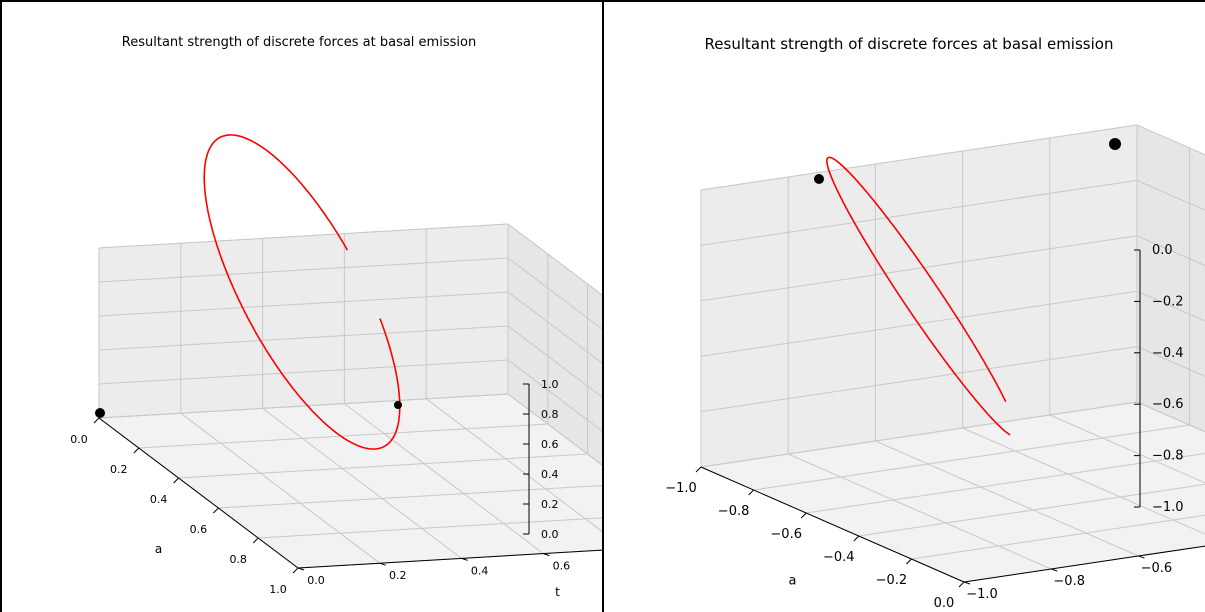 The height and width of the screenshot is (612, 1205). What do you see at coordinates (159, 499) in the screenshot?
I see `x-tick-label: 0.4` at bounding box center [159, 499].